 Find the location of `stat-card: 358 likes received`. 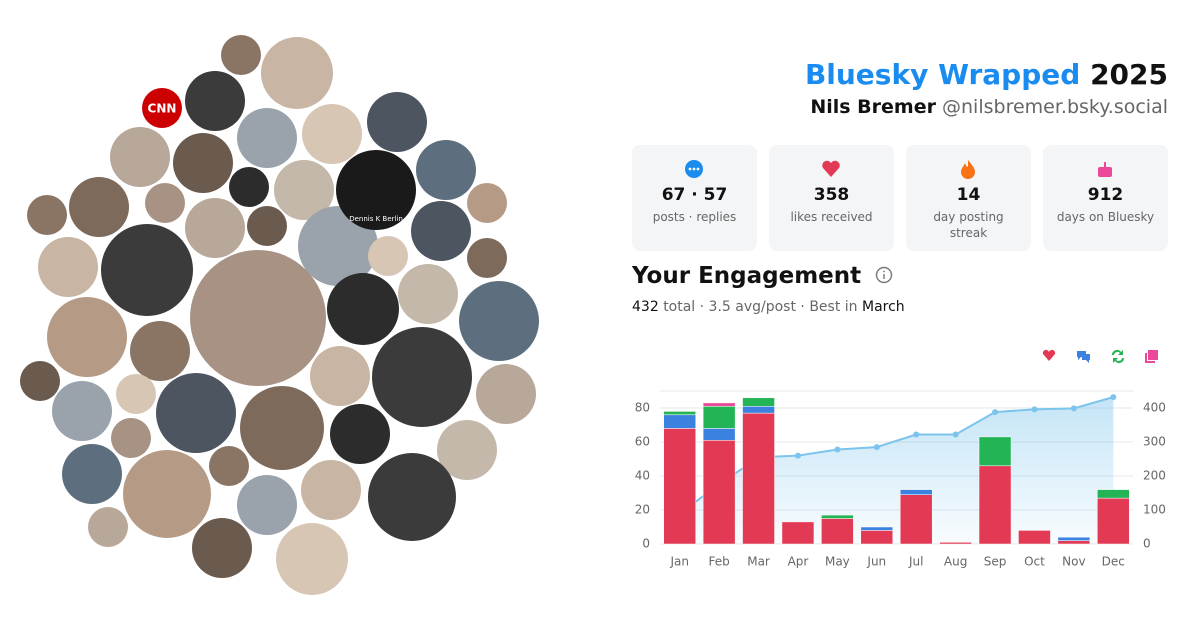

stat-card: 358 likes received is located at coordinates (831, 198).